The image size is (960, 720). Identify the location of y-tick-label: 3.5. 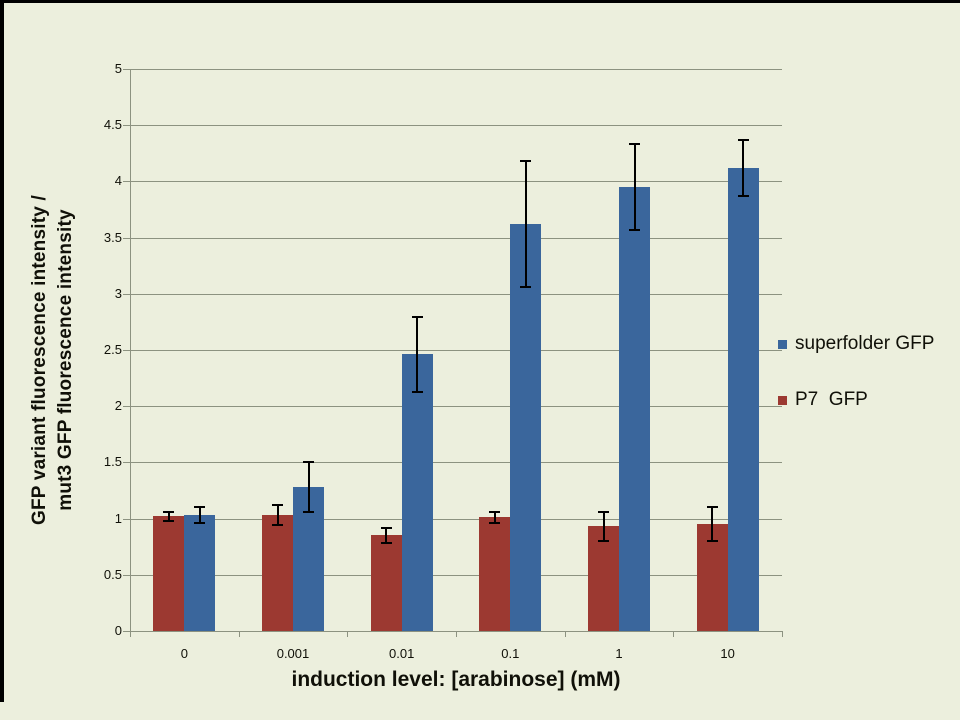
(112, 237).